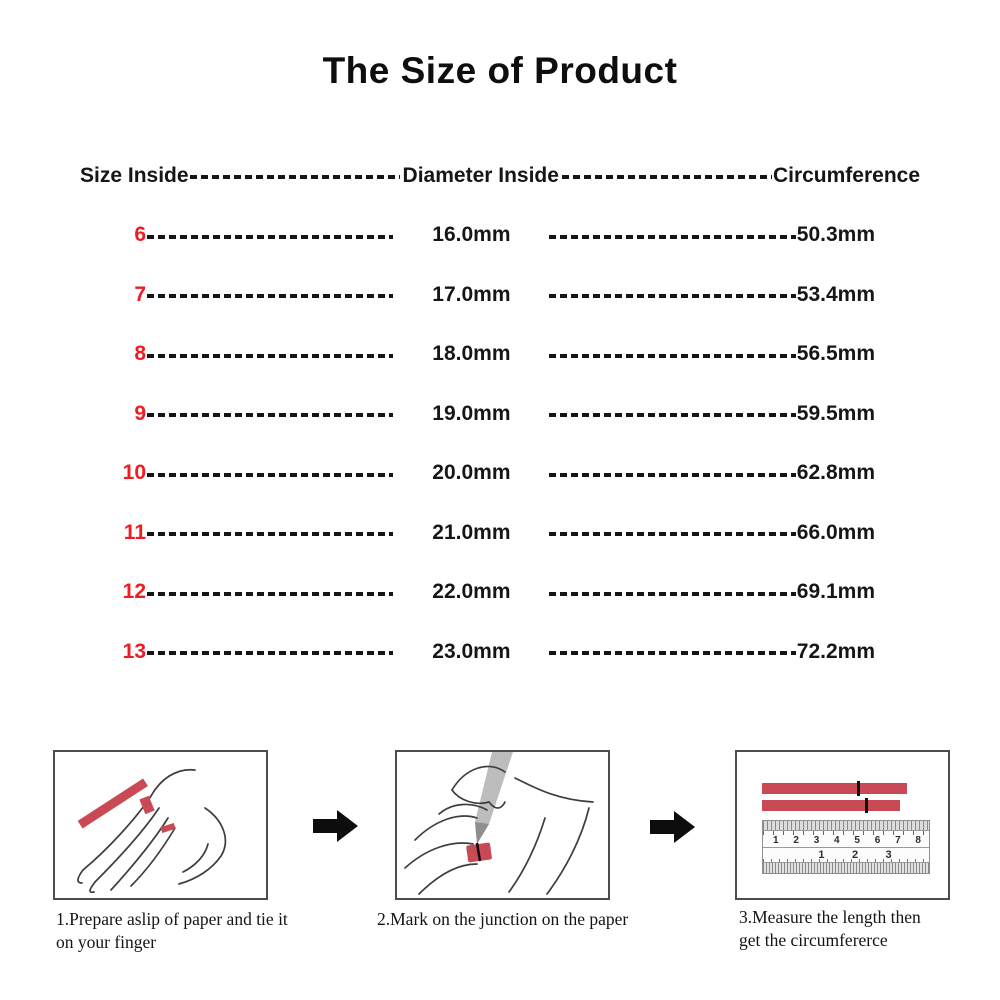  I want to click on page-title: The Size of Product, so click(500, 70).